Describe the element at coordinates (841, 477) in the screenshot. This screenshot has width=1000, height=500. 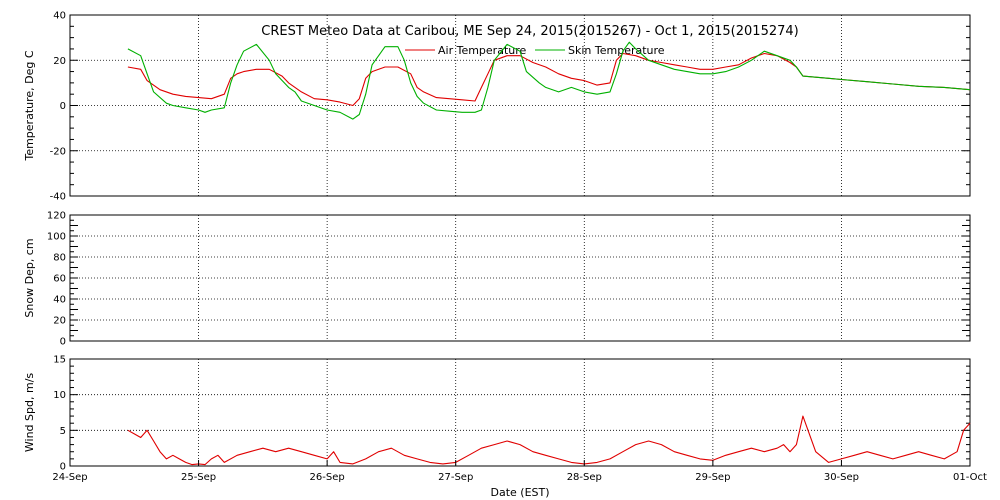
I see `x-tick-label: 30-Sep` at that location.